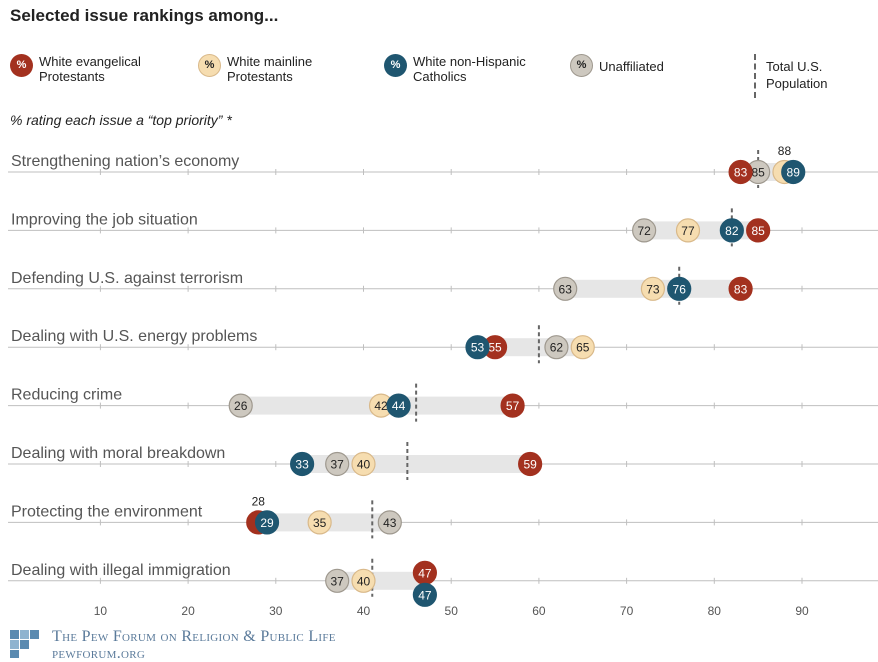  What do you see at coordinates (381, 406) in the screenshot?
I see `data-label-mainline: 42` at bounding box center [381, 406].